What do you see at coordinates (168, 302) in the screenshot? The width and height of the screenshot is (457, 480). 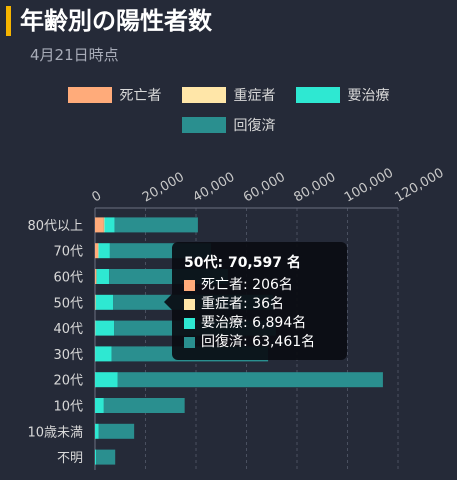 I see `tooltip-arrow` at bounding box center [168, 302].